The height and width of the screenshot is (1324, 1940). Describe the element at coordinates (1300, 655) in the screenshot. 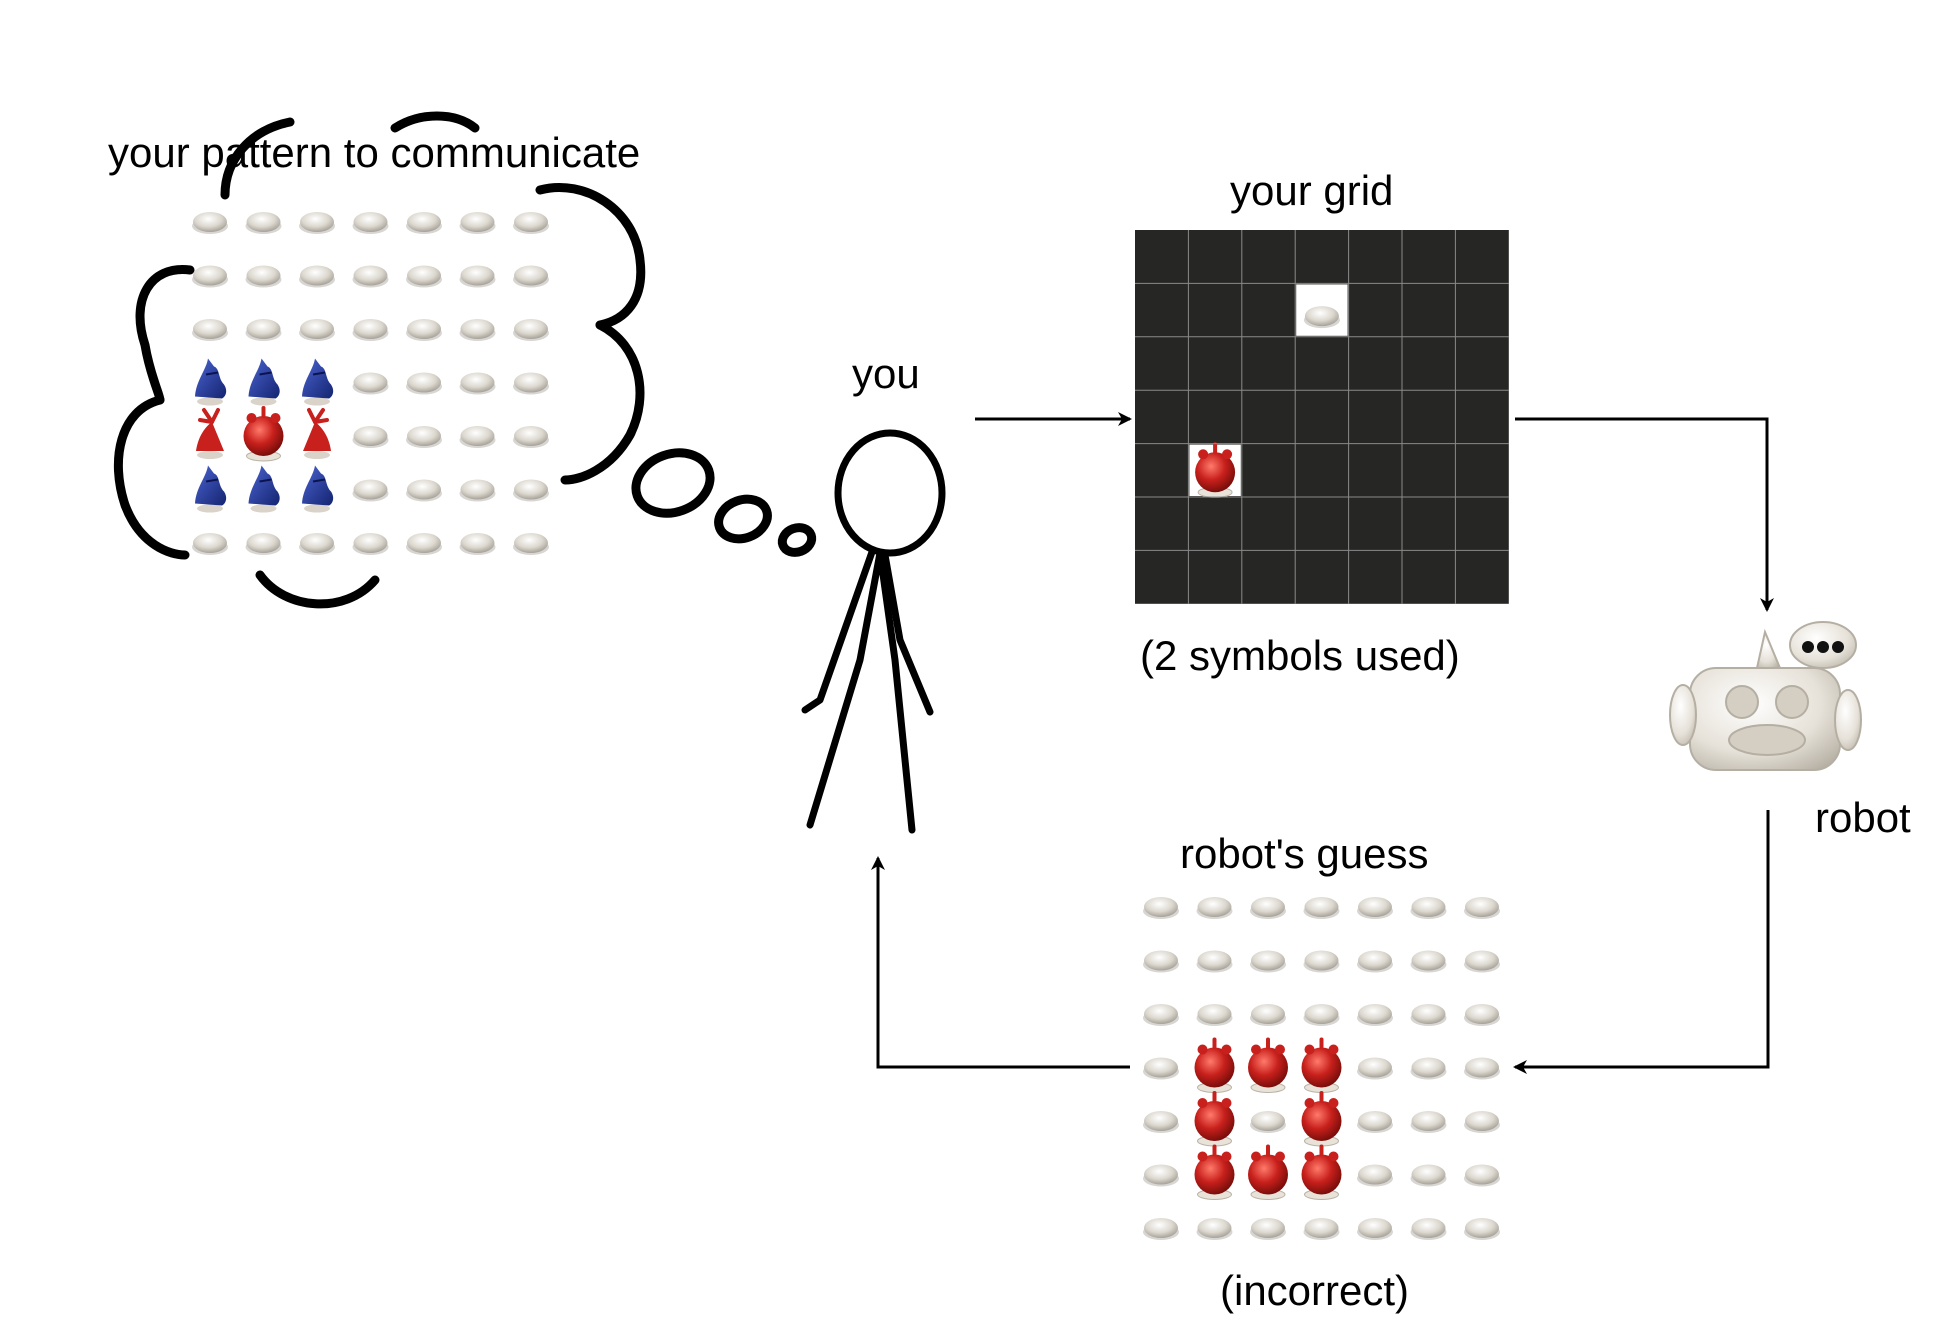

I see `symbols-used-label: (2 symbols used)` at that location.